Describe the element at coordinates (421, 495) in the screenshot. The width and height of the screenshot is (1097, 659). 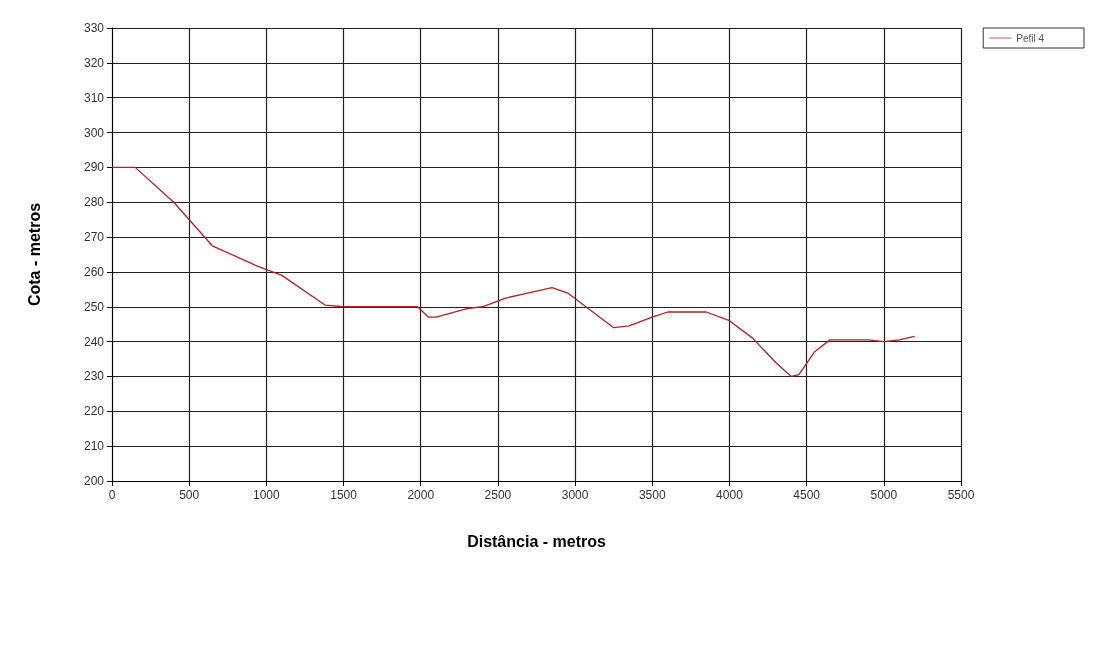
I see `x-tick-label: 2000` at that location.